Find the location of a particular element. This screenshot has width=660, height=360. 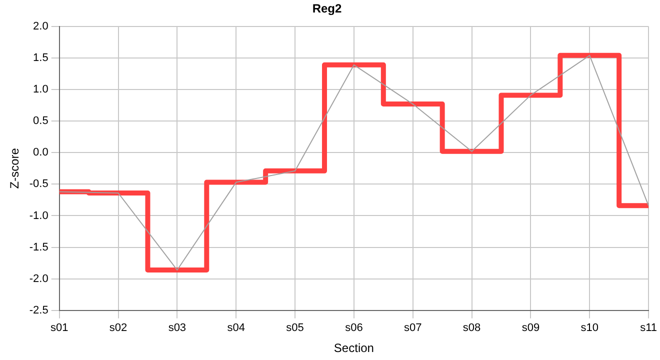

y-tick-label: 2.0 is located at coordinates (40, 26).